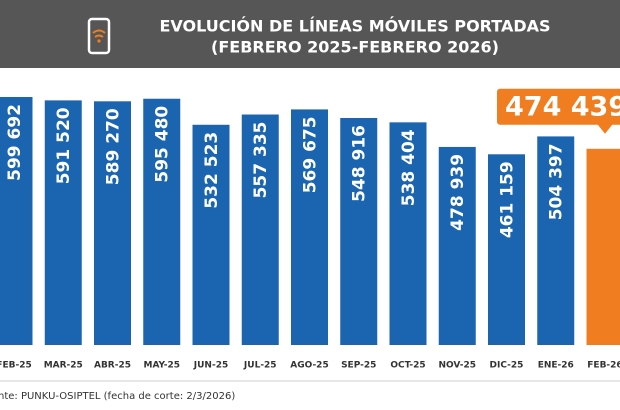 This screenshot has height=410, width=620. Describe the element at coordinates (212, 170) in the screenshot. I see `value-label: 532 523` at that location.